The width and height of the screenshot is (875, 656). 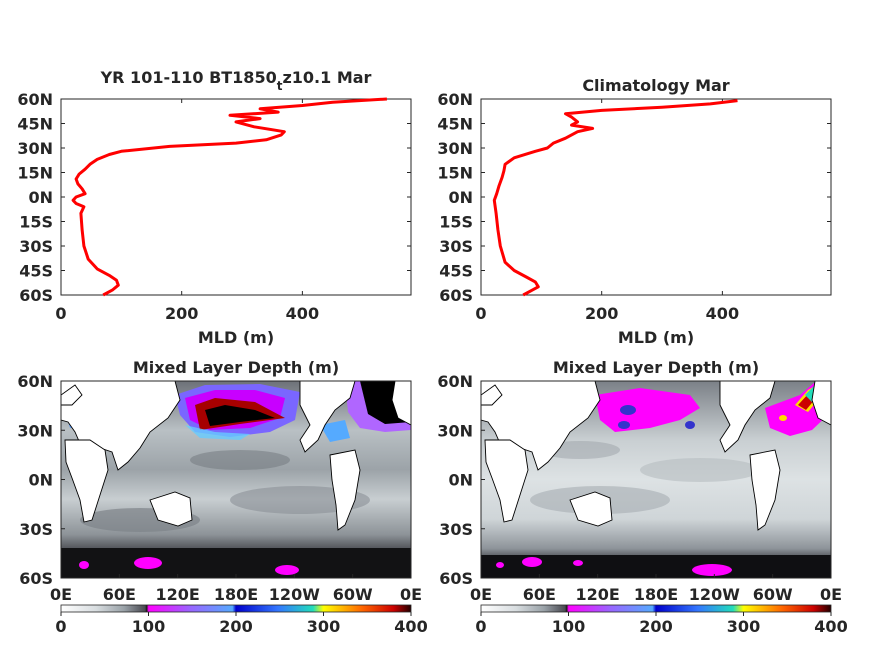 I want to click on panel1-title-tail: z10.1 Mar, so click(x=326, y=77).